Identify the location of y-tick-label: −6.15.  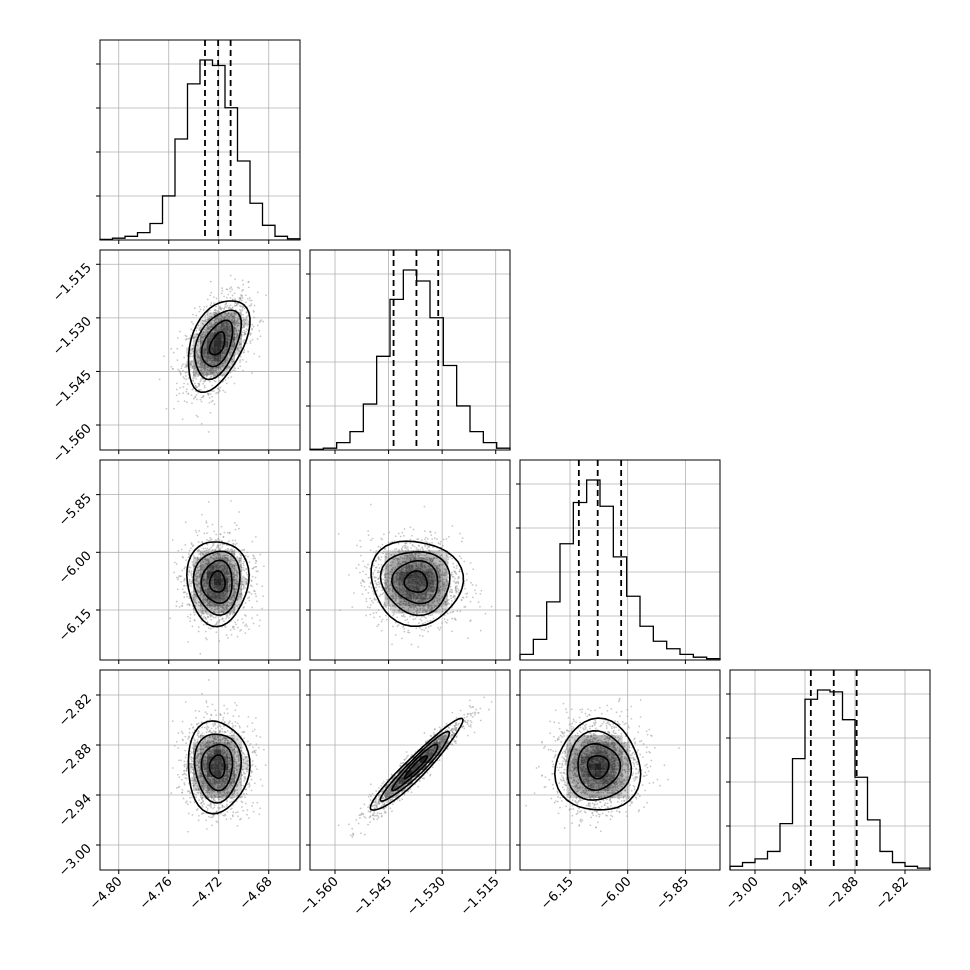
(75, 625).